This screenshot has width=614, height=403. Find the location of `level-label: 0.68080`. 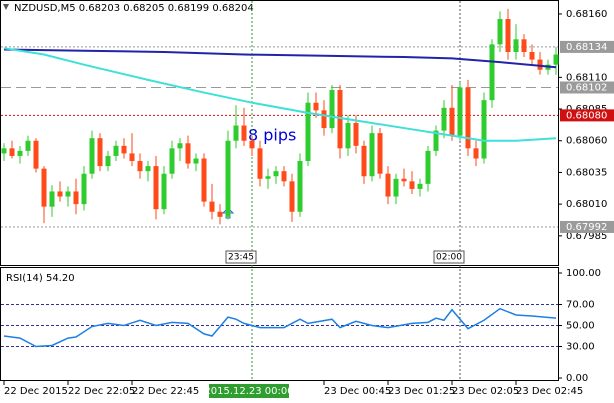

level-label: 0.68080 is located at coordinates (586, 115).